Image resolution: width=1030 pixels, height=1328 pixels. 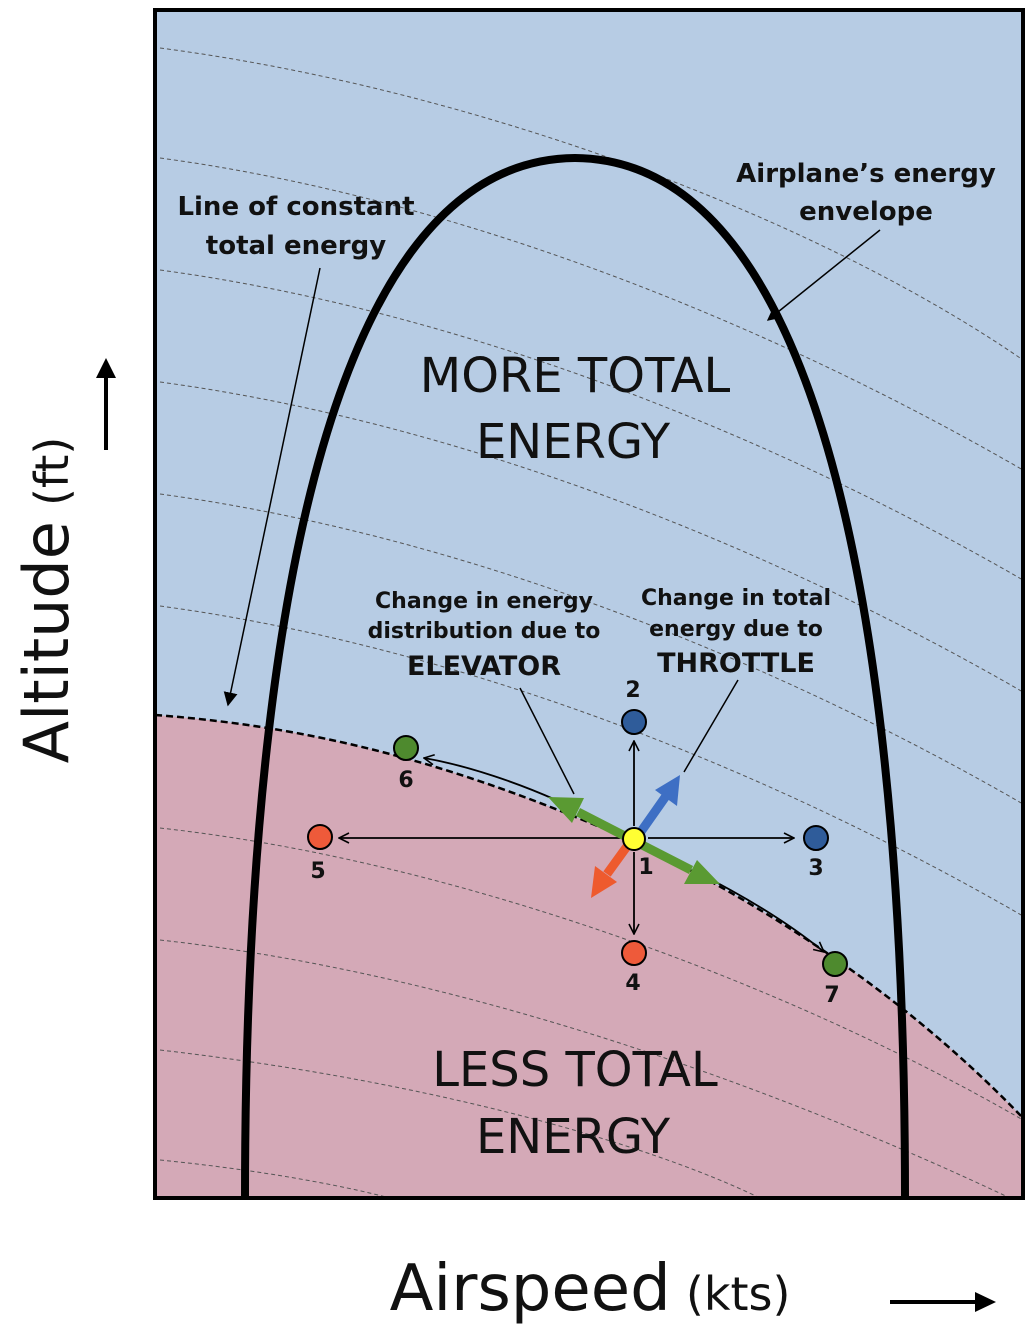 I want to click on throttle-annotation-line1: Change in total, so click(x=736, y=598).